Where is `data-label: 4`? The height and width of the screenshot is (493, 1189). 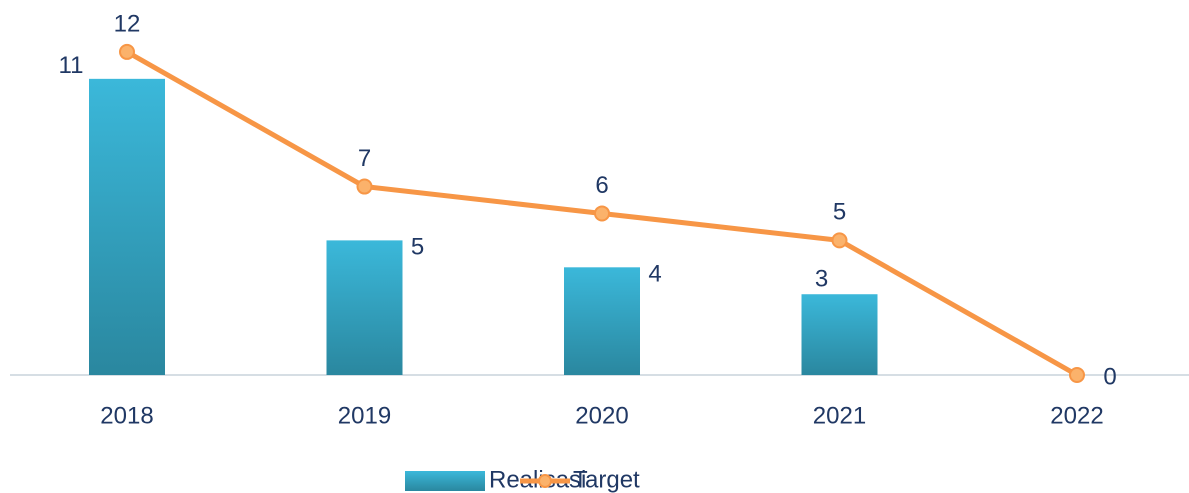 data-label: 4 is located at coordinates (654, 274).